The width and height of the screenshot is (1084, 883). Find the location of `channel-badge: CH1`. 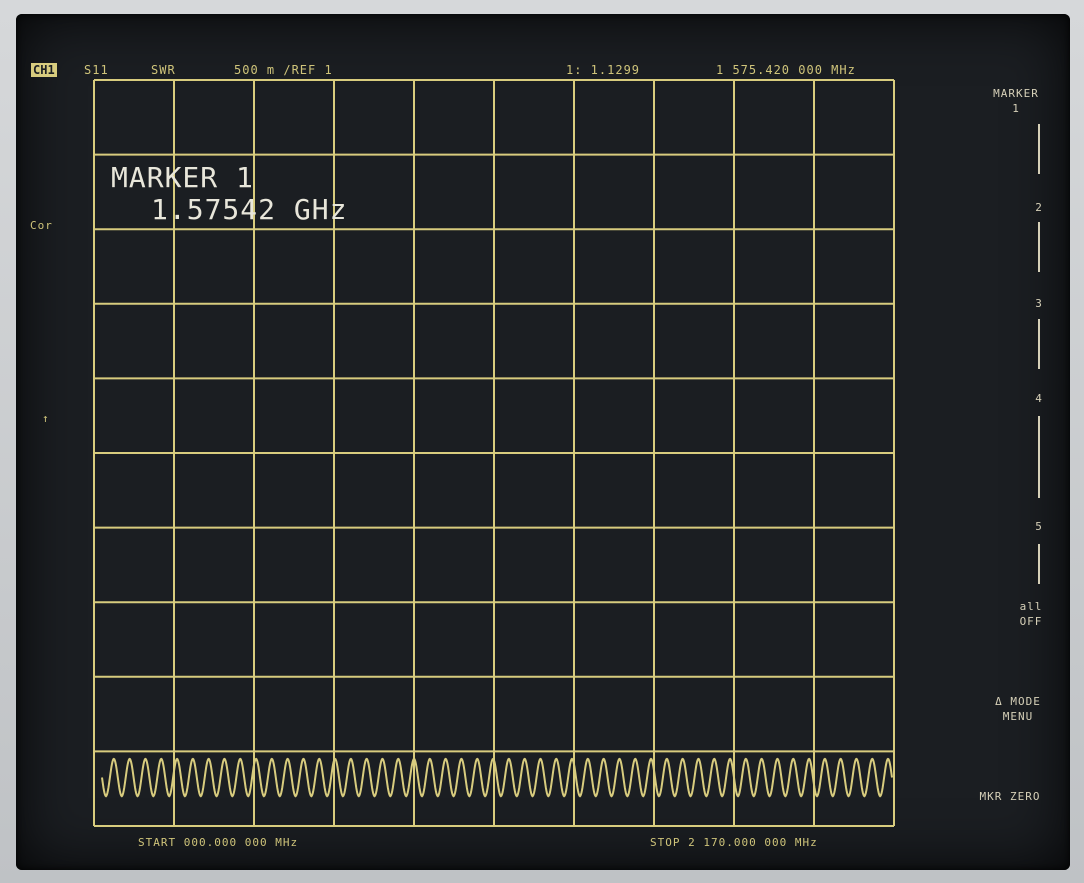

channel-badge: CH1 is located at coordinates (44, 70).